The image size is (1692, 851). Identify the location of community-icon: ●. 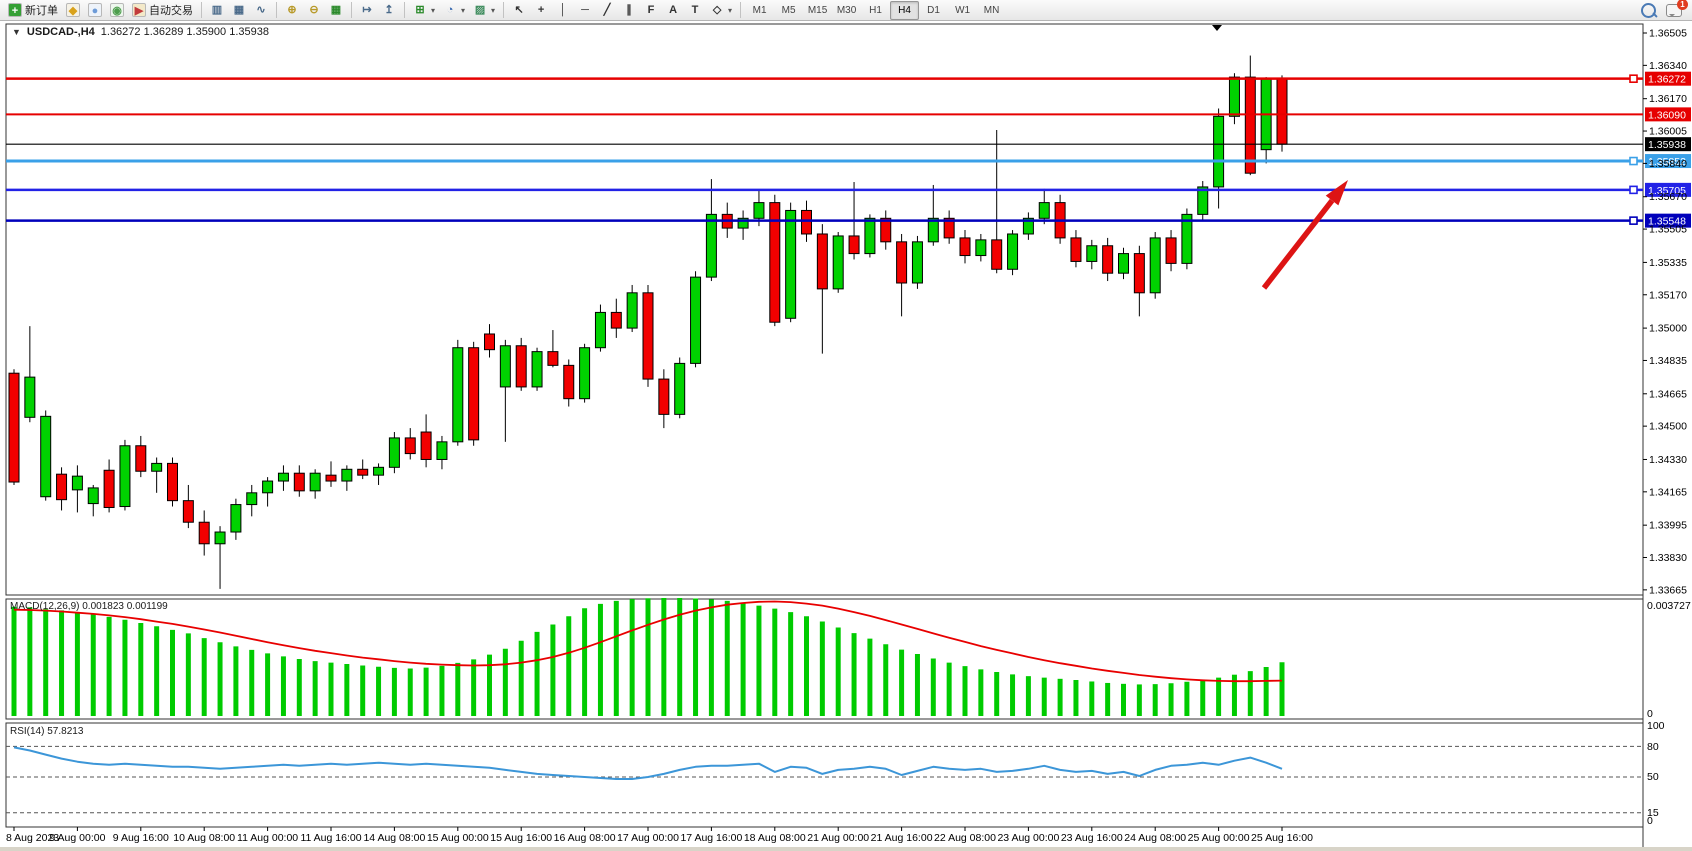
(95, 10).